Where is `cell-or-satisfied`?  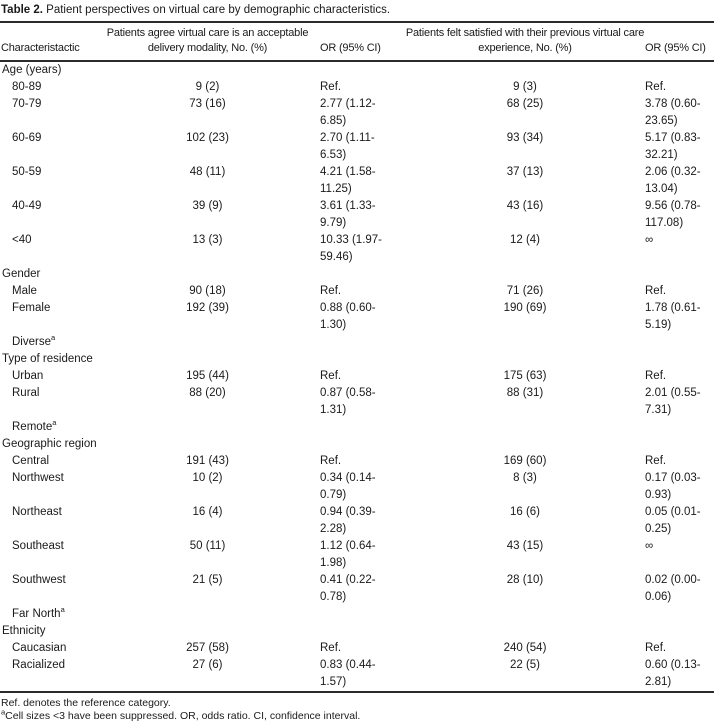
cell-or-satisfied is located at coordinates (679, 614).